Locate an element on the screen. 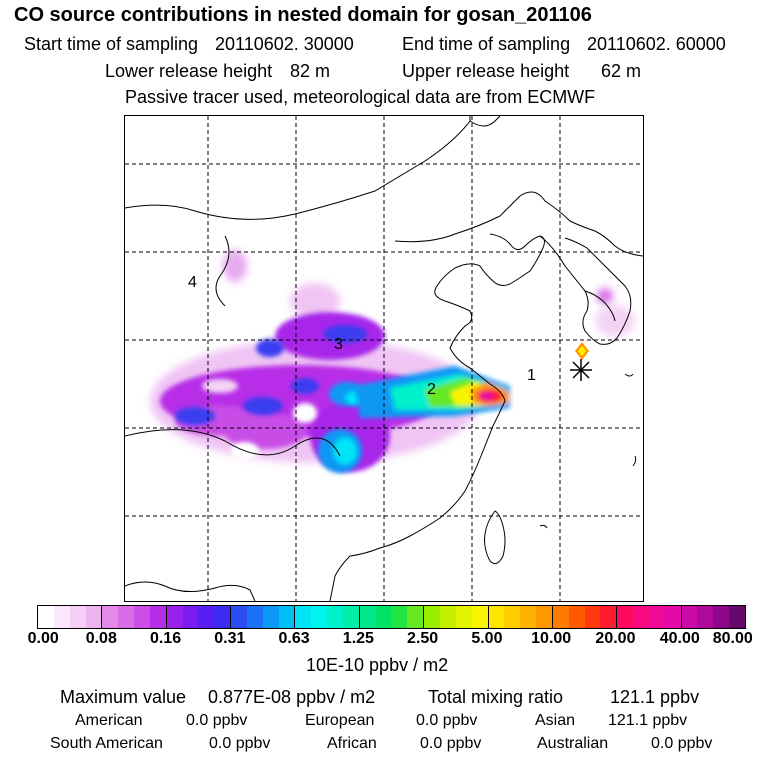 This screenshot has height=768, width=768. scale-tick-label: 0.16 is located at coordinates (165, 638).